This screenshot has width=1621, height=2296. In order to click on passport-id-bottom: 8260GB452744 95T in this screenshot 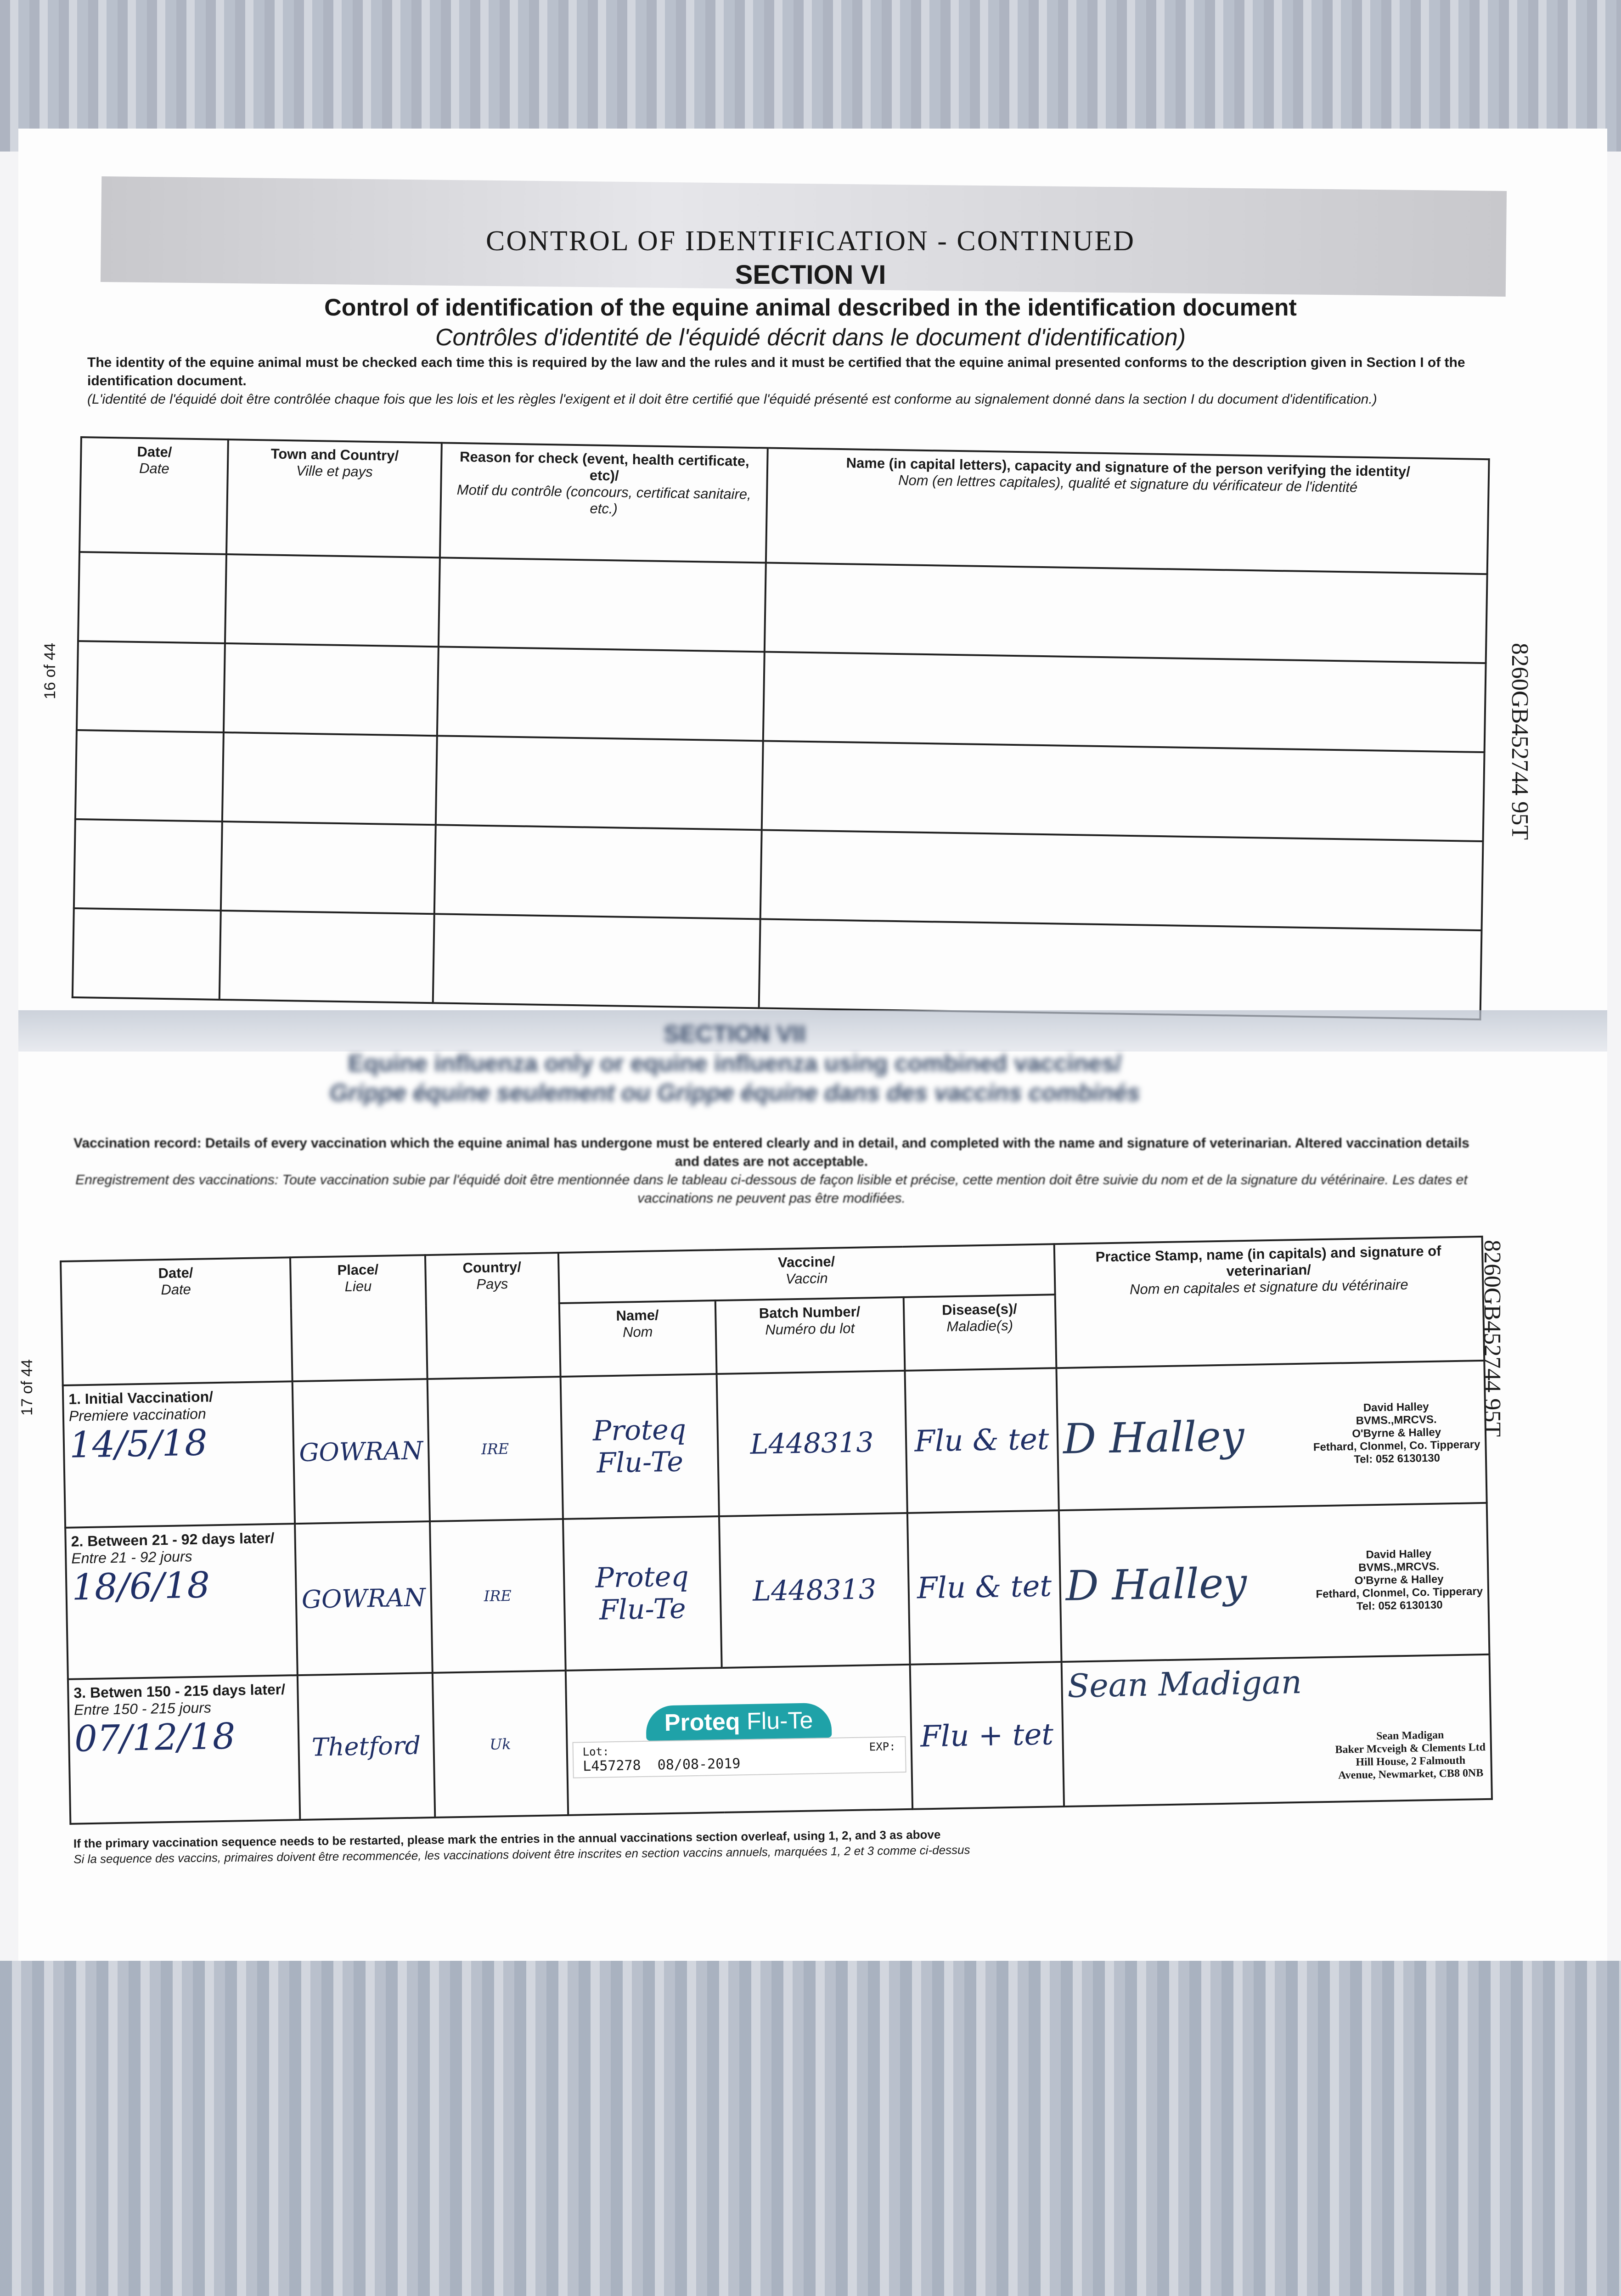, I will do `click(1492, 1338)`.